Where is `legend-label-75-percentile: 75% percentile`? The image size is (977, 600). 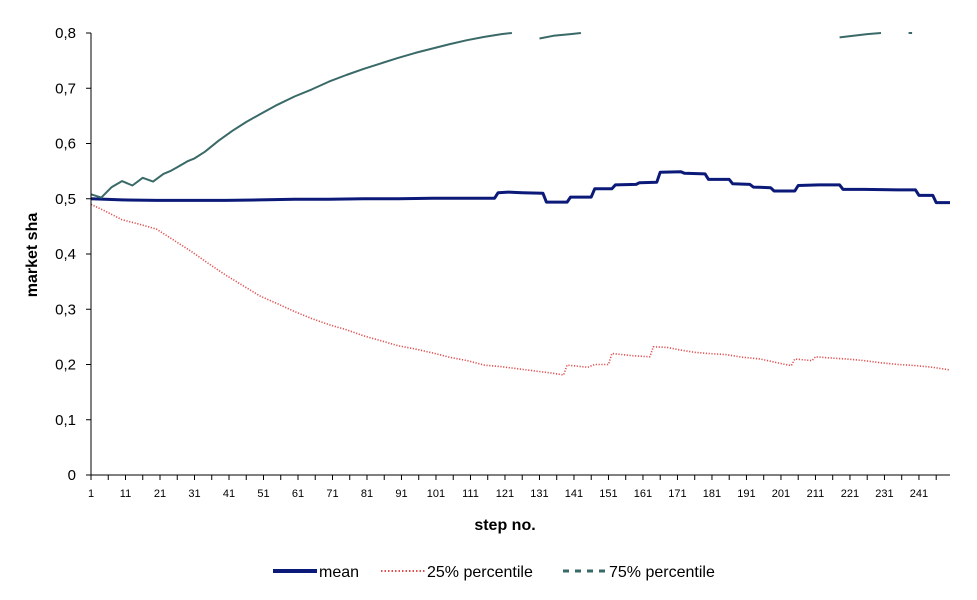
legend-label-75-percentile: 75% percentile is located at coordinates (662, 572).